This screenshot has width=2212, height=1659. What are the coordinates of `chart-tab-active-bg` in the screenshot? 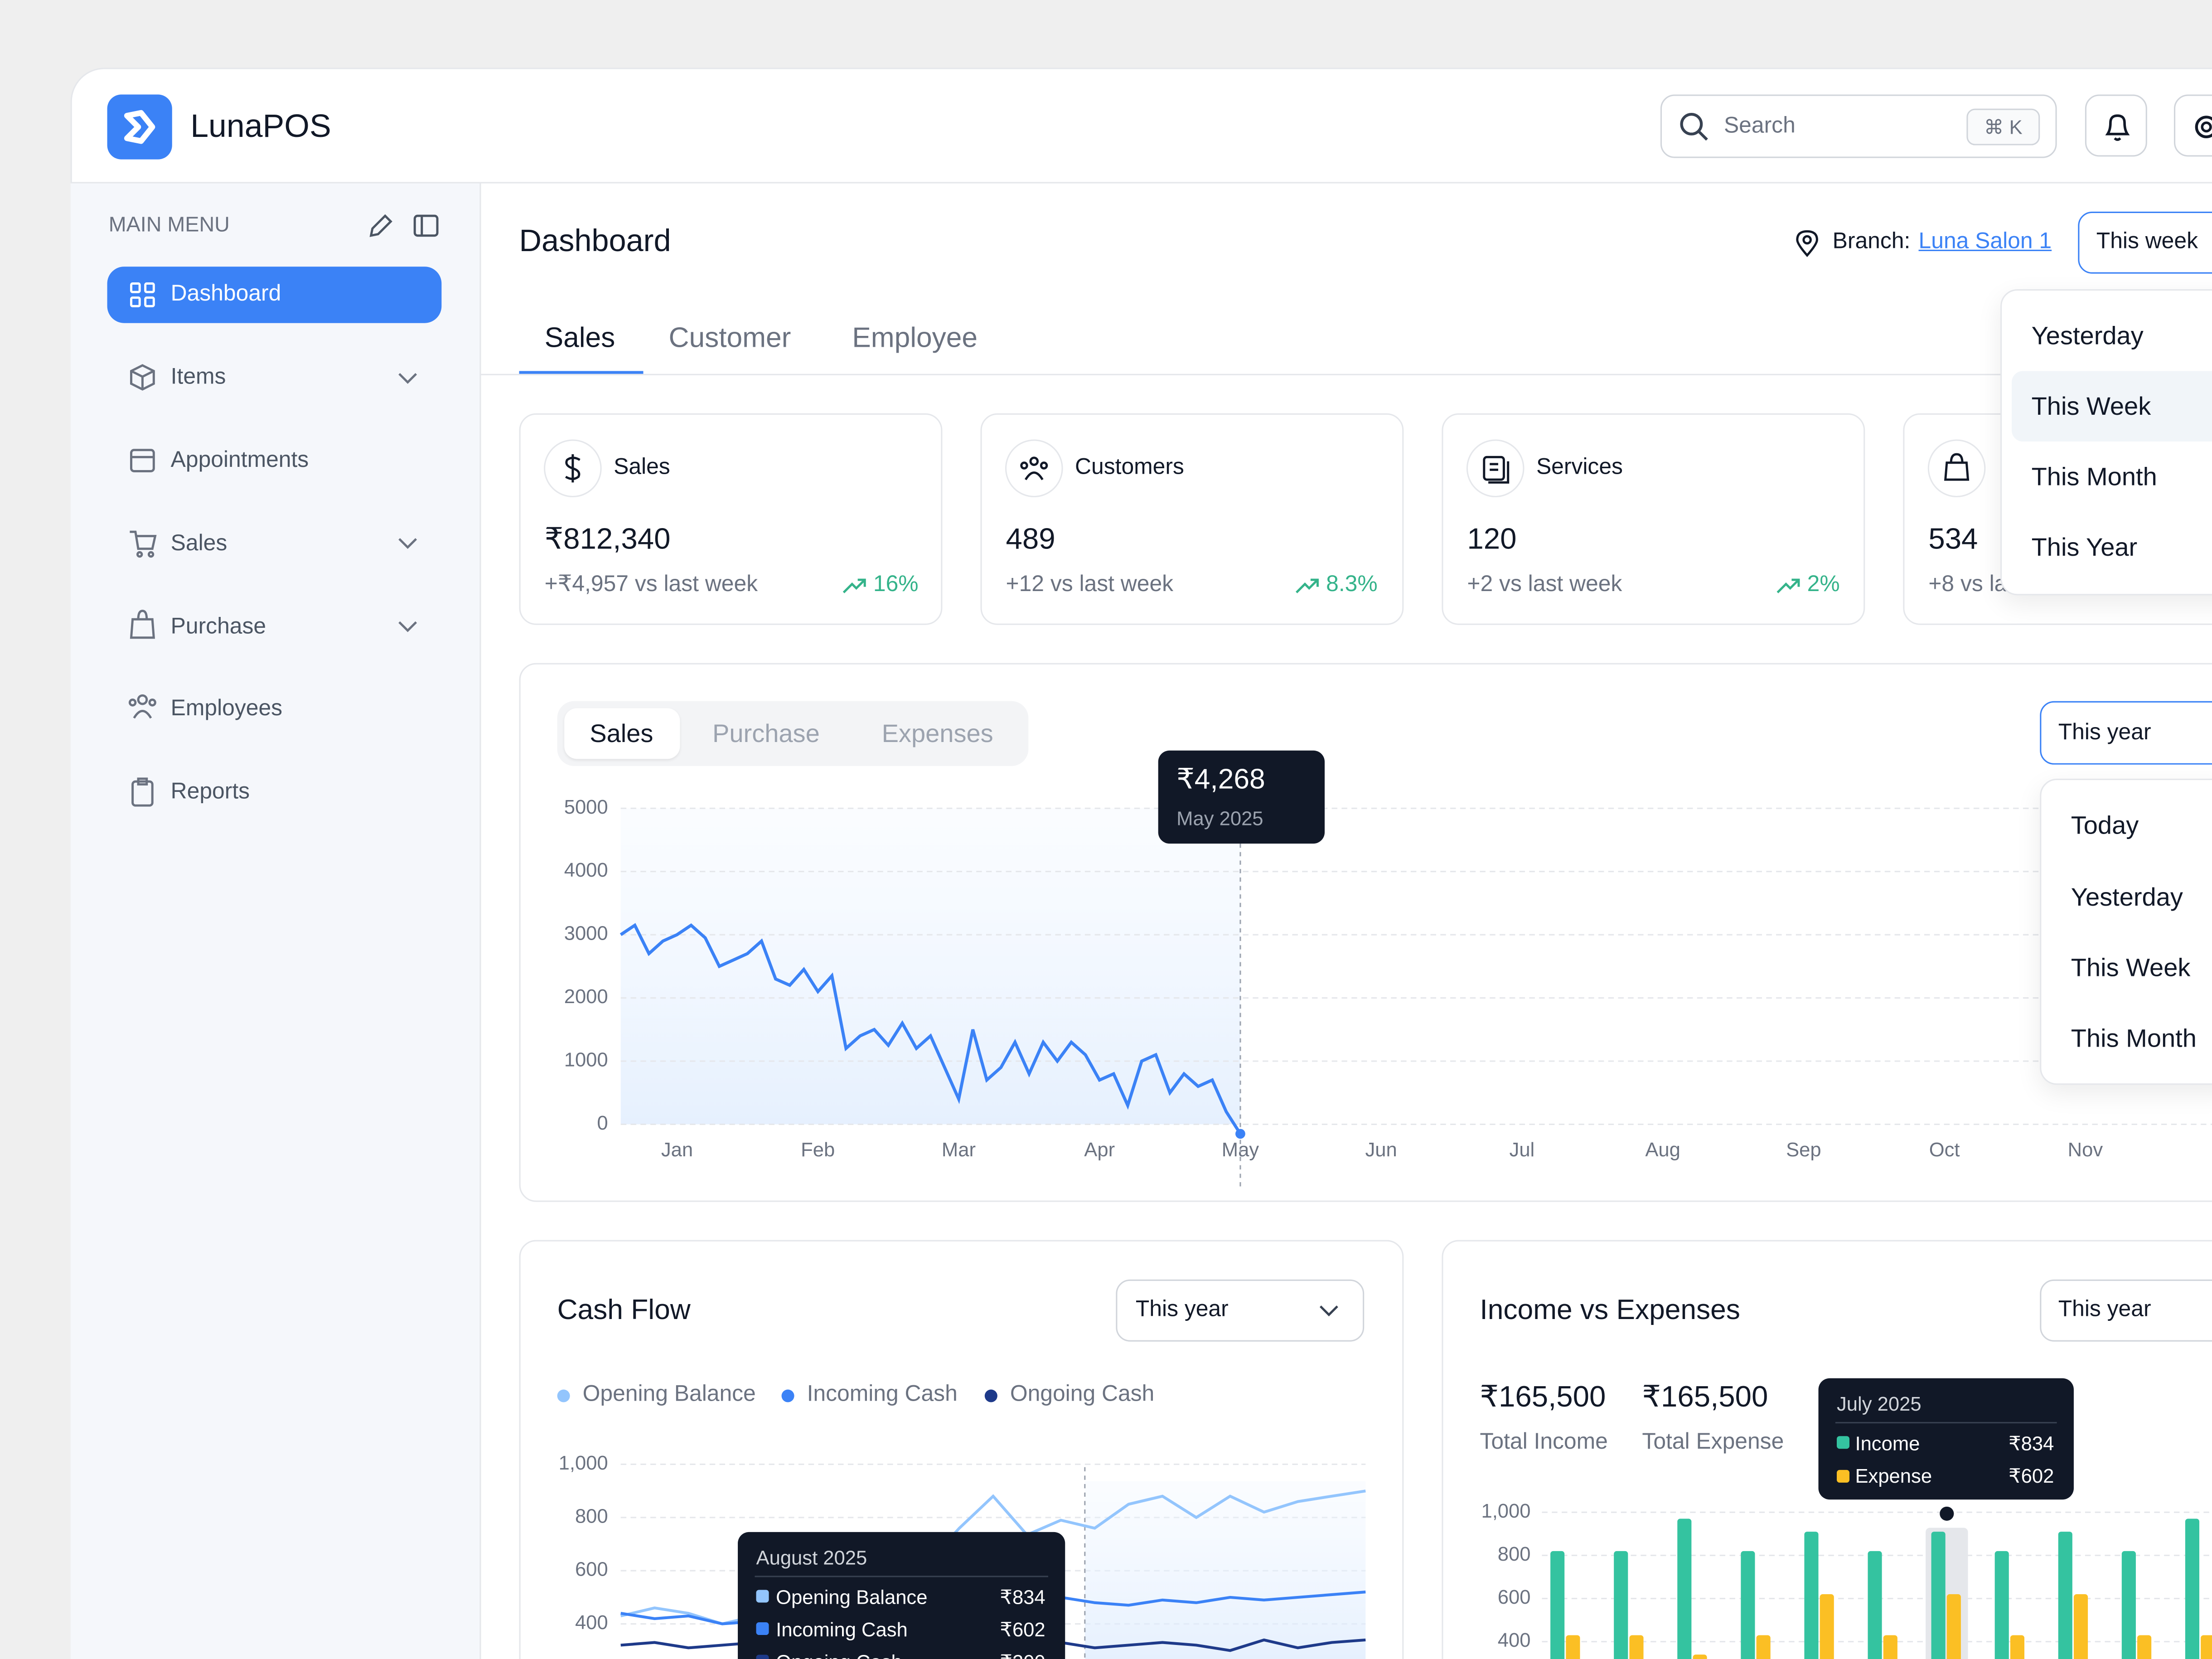 It's located at (622, 733).